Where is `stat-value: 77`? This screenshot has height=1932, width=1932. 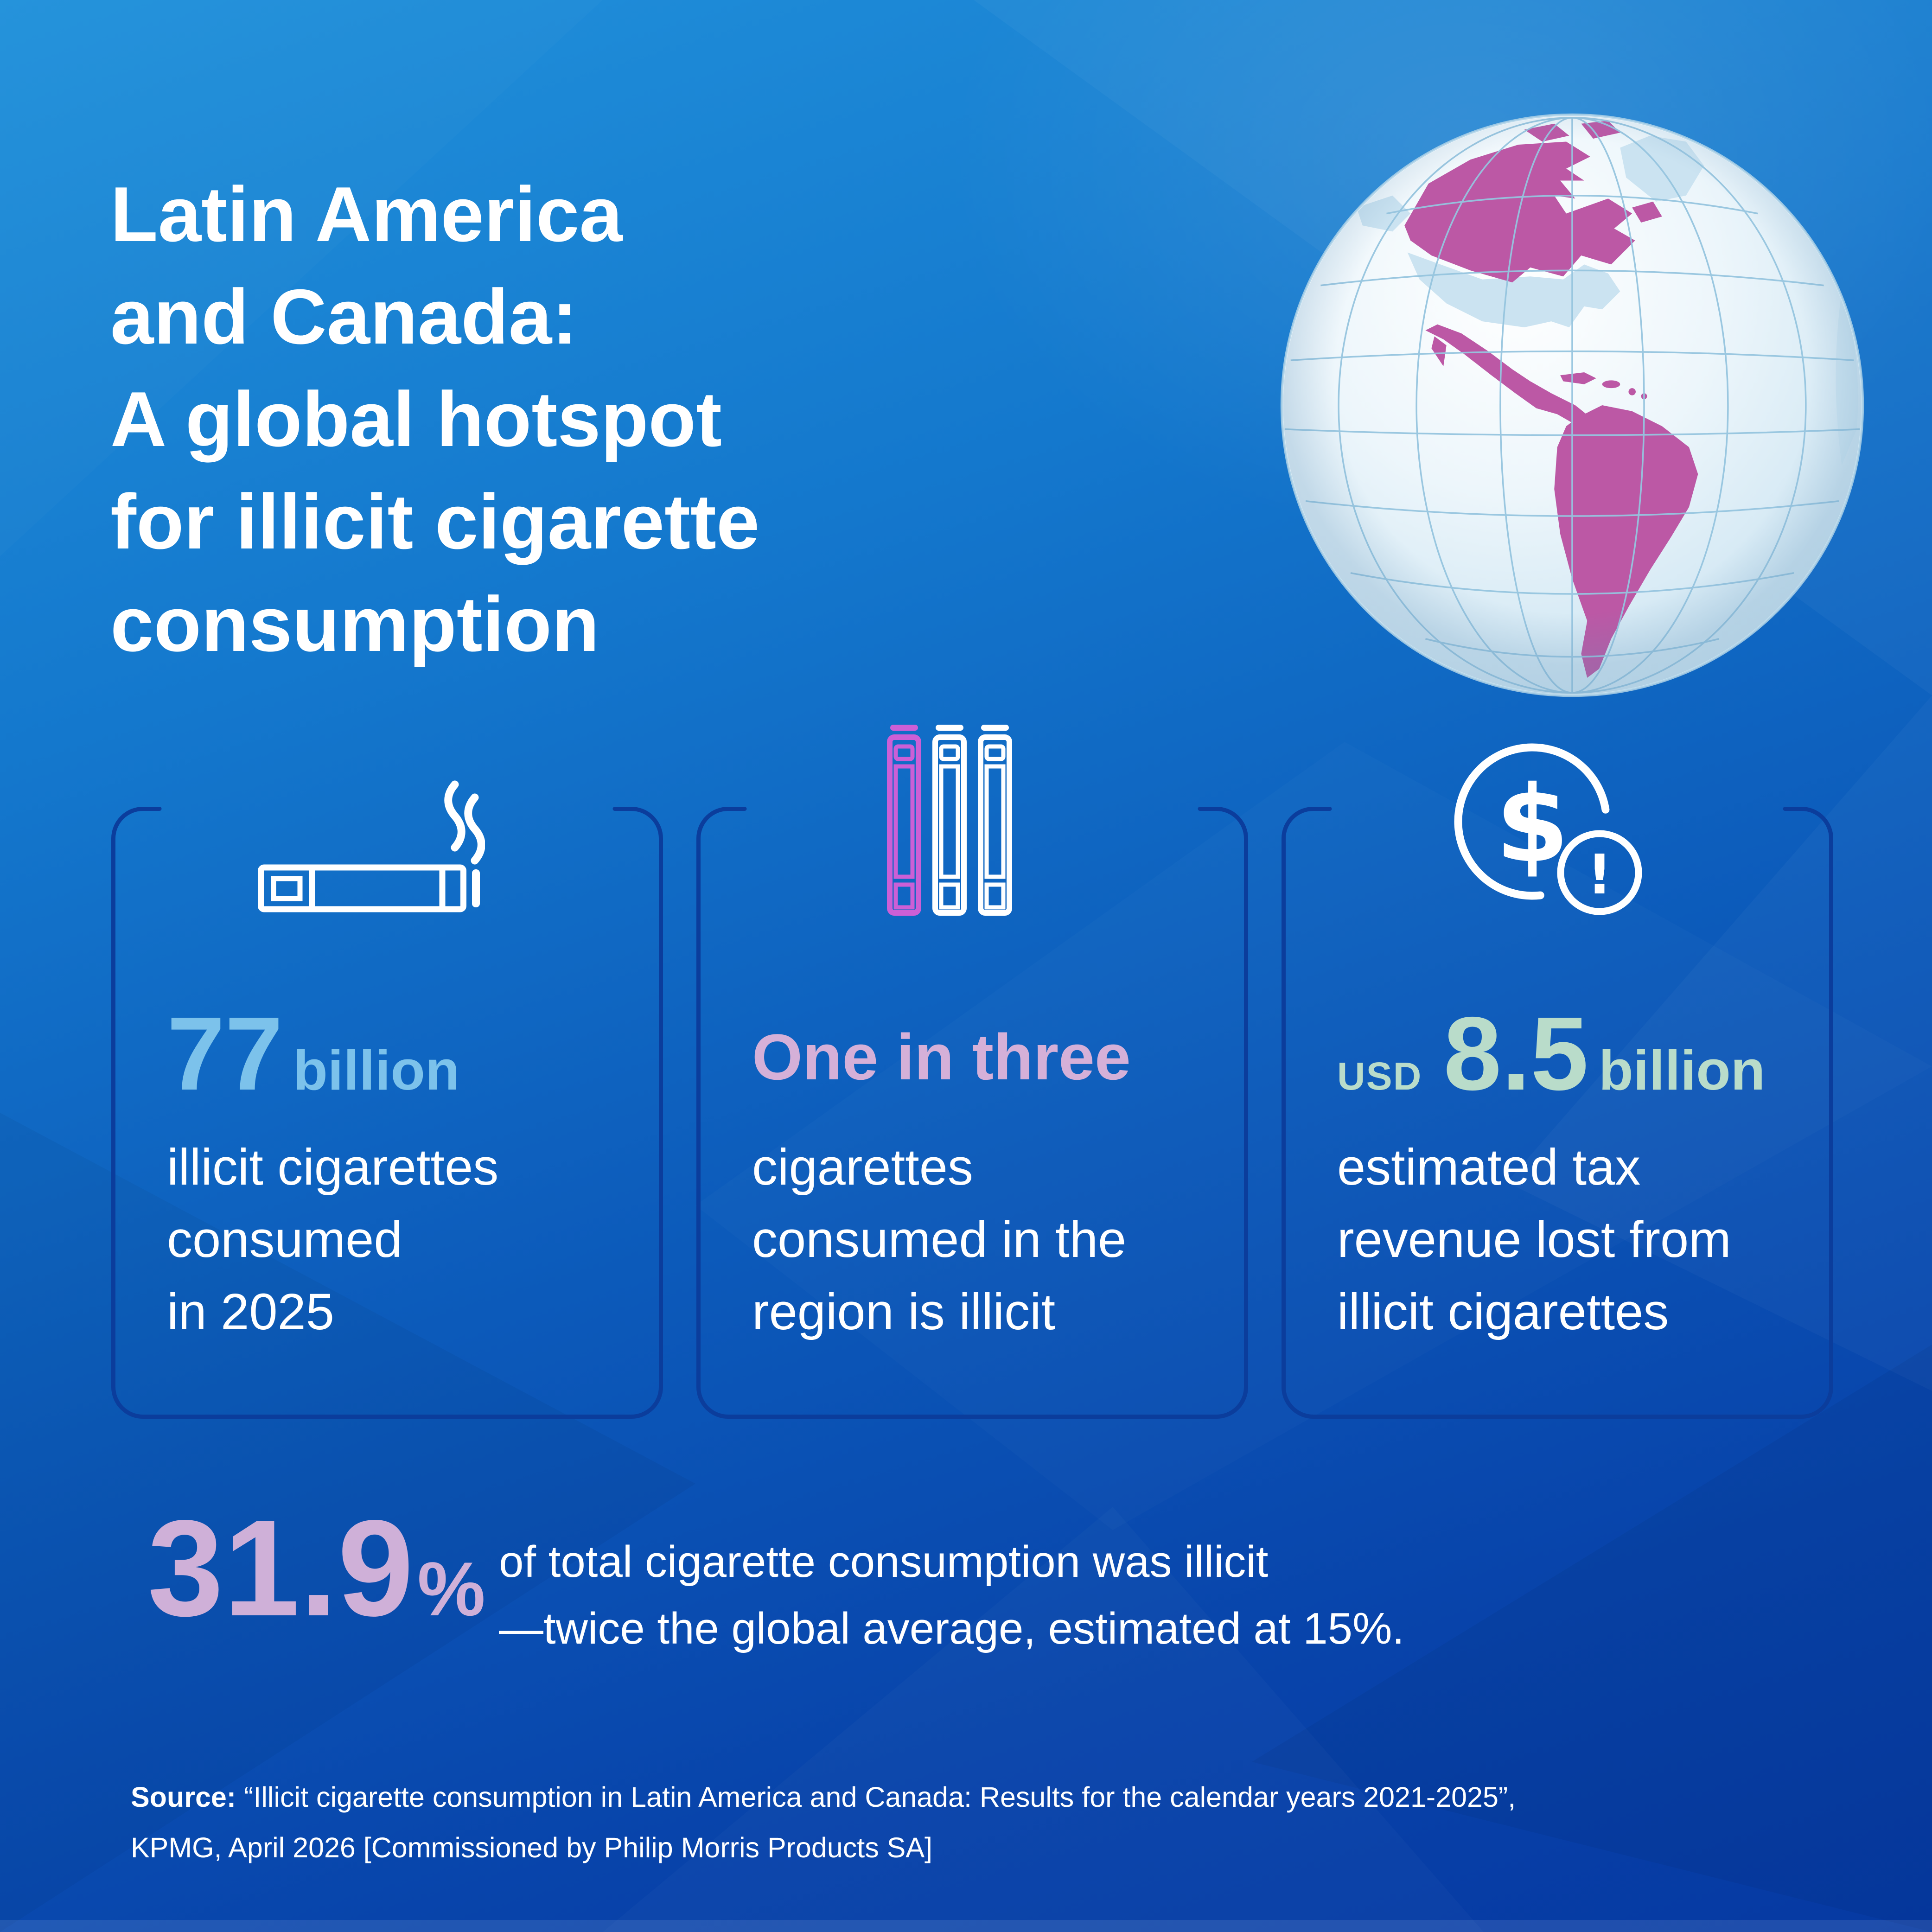 stat-value: 77 is located at coordinates (225, 1053).